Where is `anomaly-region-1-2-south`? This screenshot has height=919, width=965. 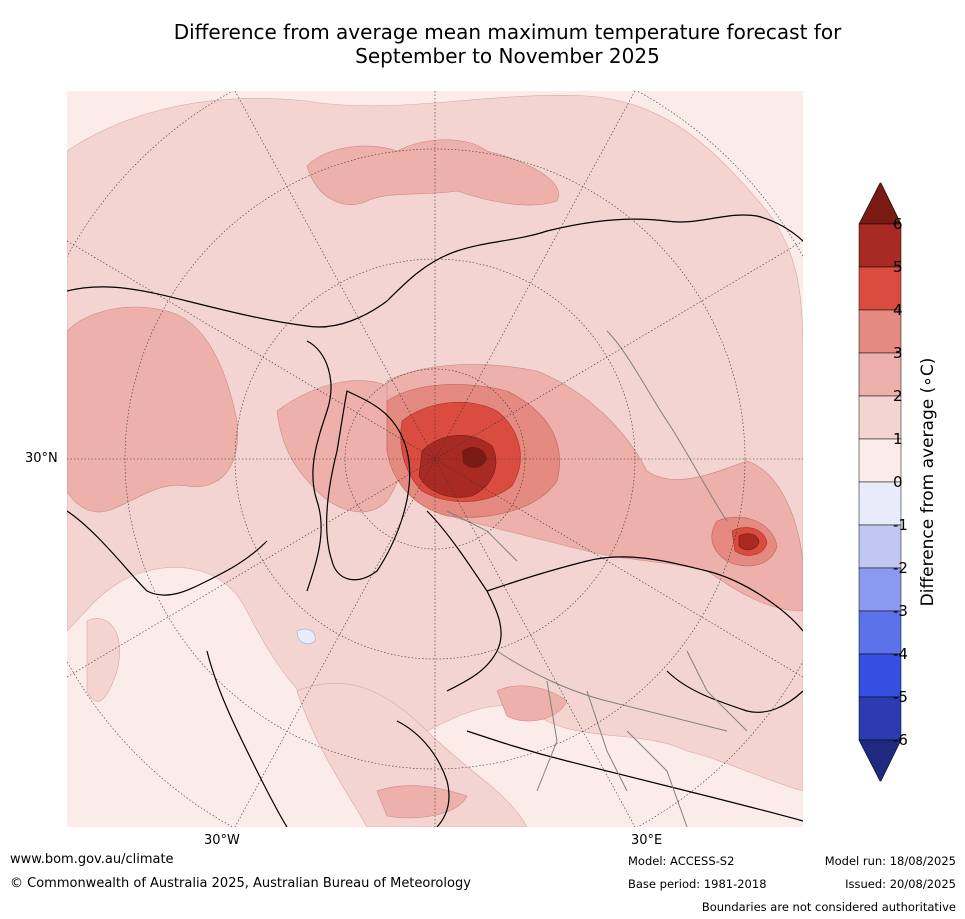
anomaly-region-1-2-south is located at coordinates (412, 754).